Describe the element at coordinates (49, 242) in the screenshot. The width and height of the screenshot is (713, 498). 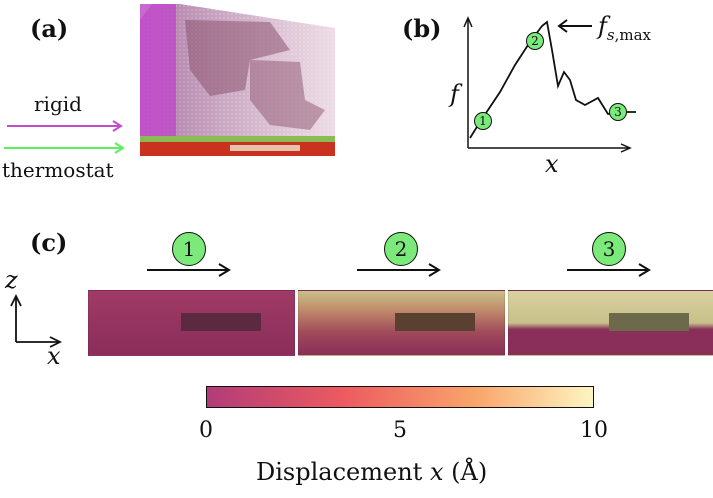
I see `panel-label-c: (c)` at that location.